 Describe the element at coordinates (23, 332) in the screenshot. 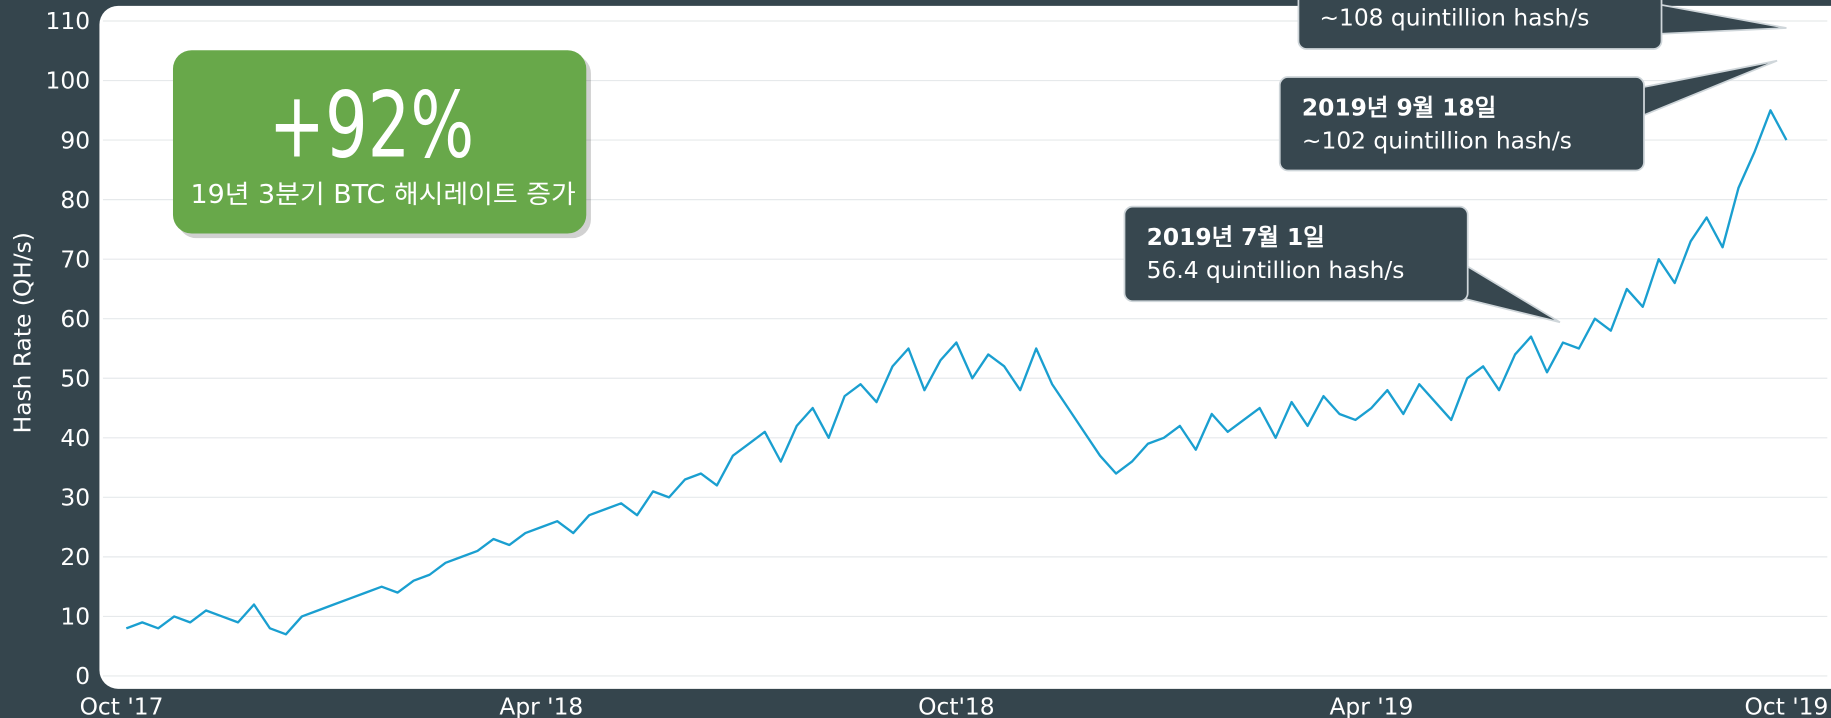

I see `y-axis-label: Hash Rate (QH/s)` at that location.